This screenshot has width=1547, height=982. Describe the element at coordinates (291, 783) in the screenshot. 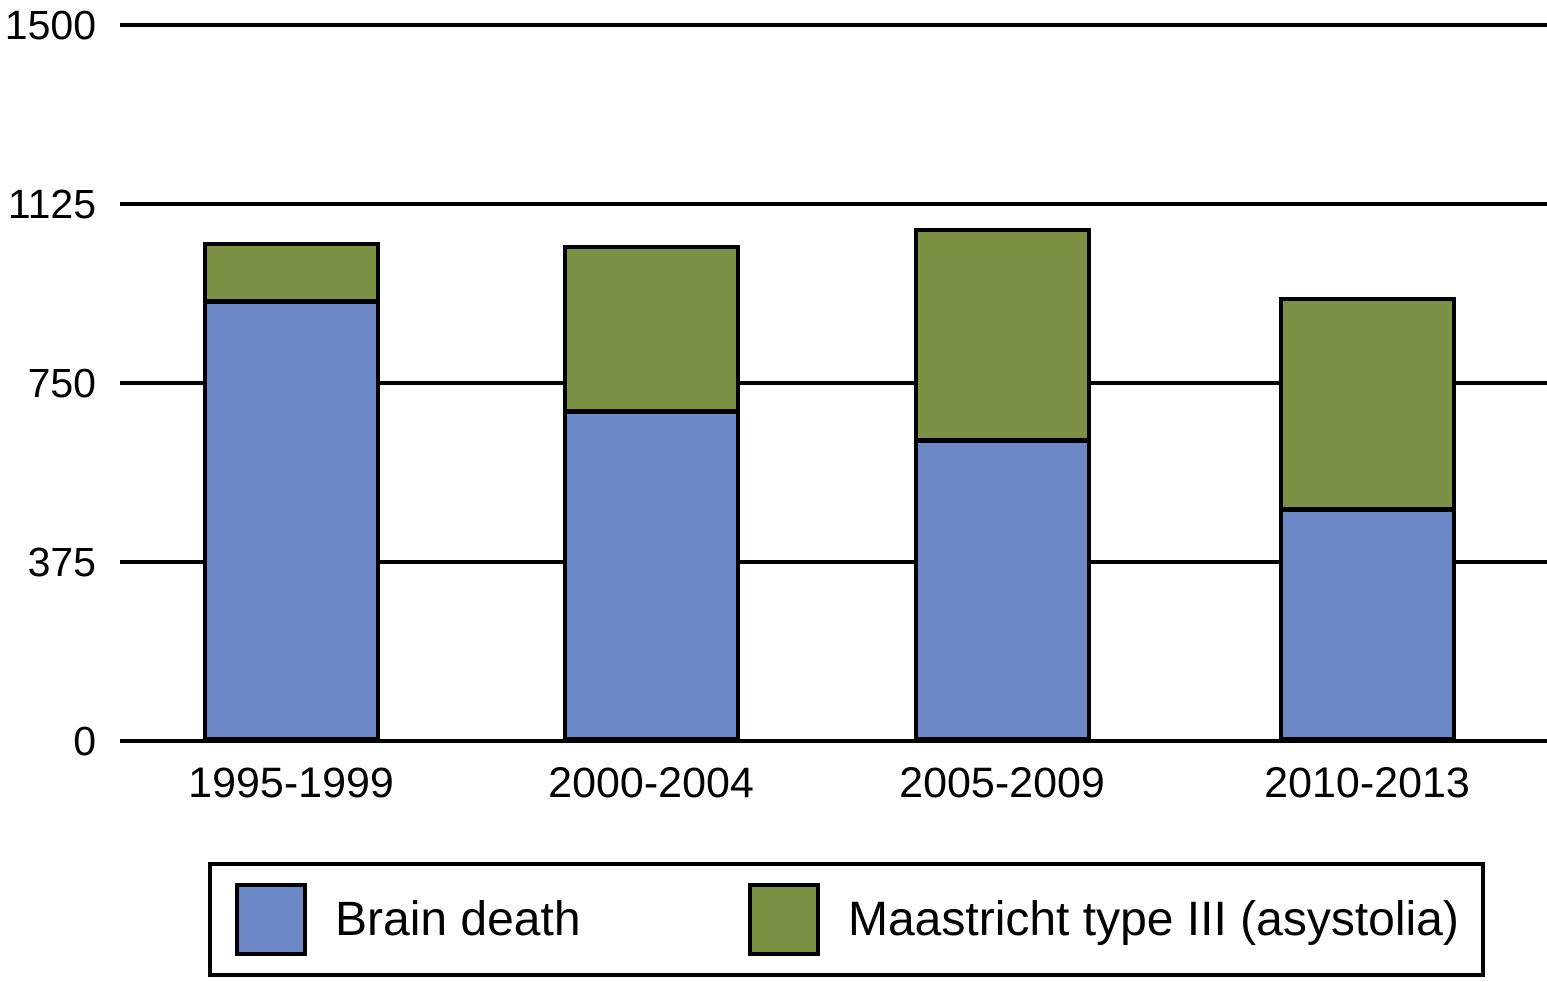

I see `x-tick-label-1995-1999: 1995-1999` at that location.